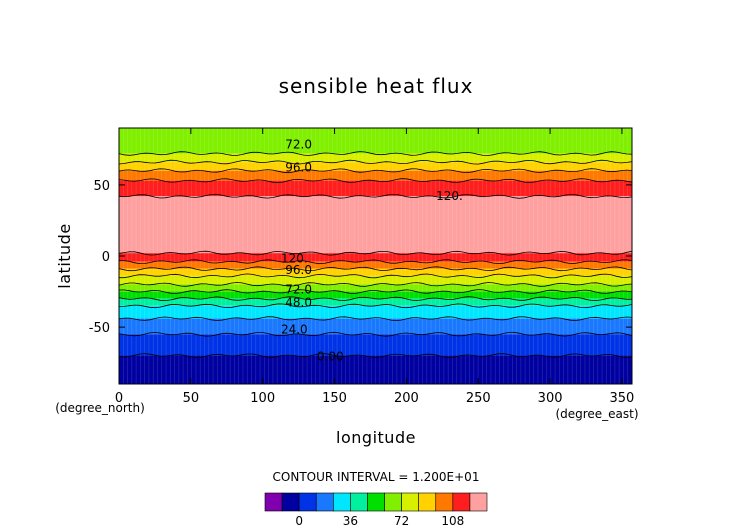 The image size is (752, 532). Describe the element at coordinates (376, 477) in the screenshot. I see `contour-interval-text: CONTOUR INTERVAL = 1.200E+01` at that location.